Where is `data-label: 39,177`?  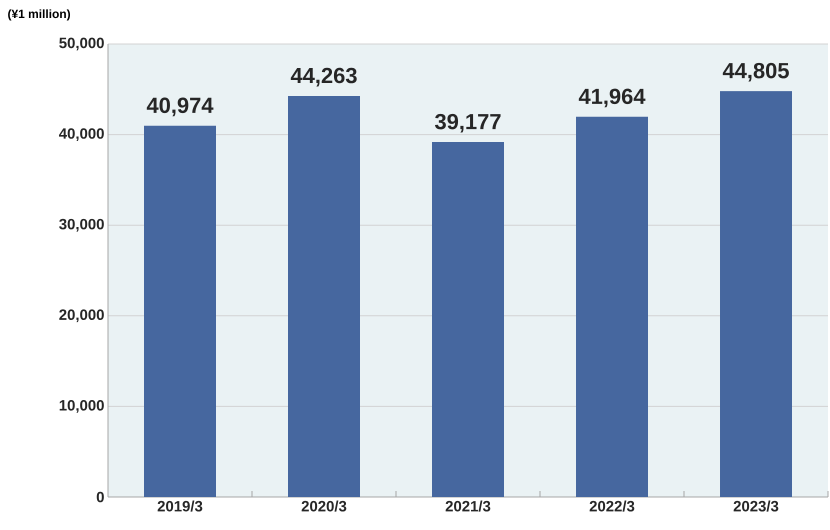 data-label: 39,177 is located at coordinates (467, 123).